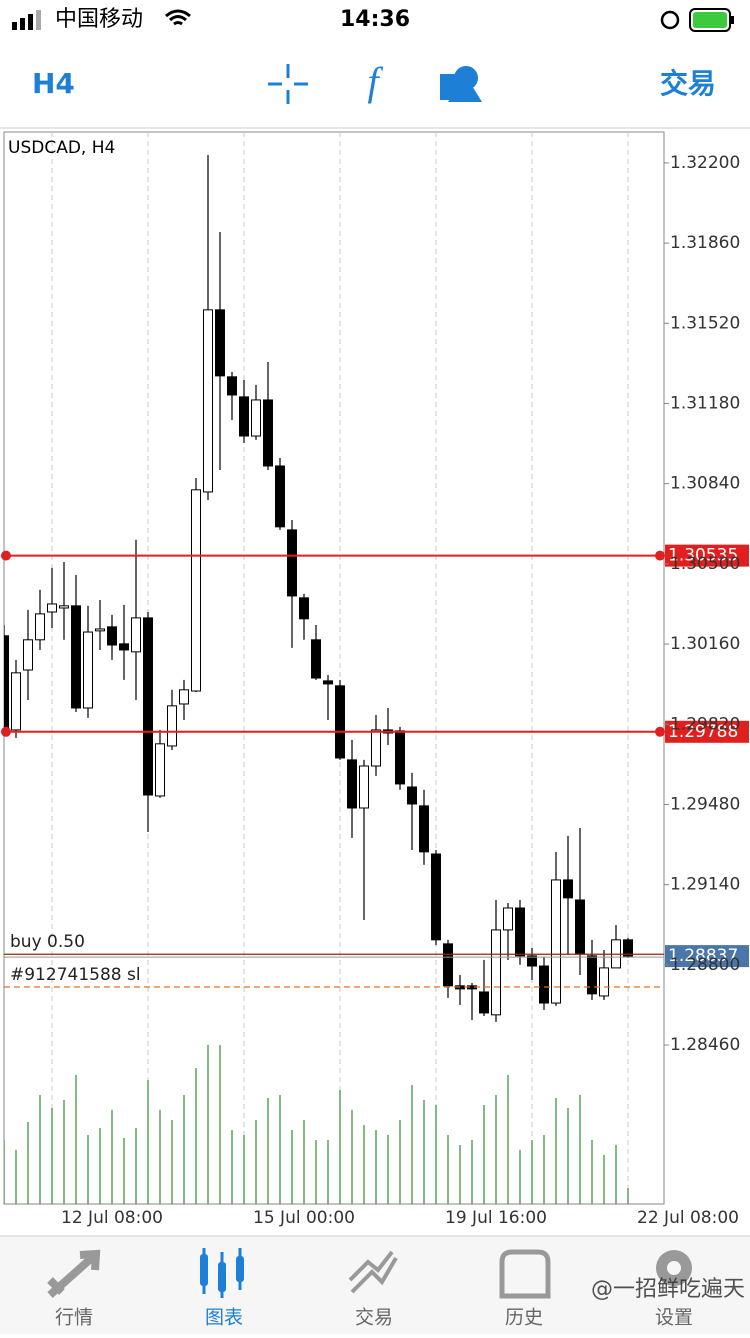 The width and height of the screenshot is (750, 1338). I want to click on y-tick-label: 1.31180, so click(705, 403).